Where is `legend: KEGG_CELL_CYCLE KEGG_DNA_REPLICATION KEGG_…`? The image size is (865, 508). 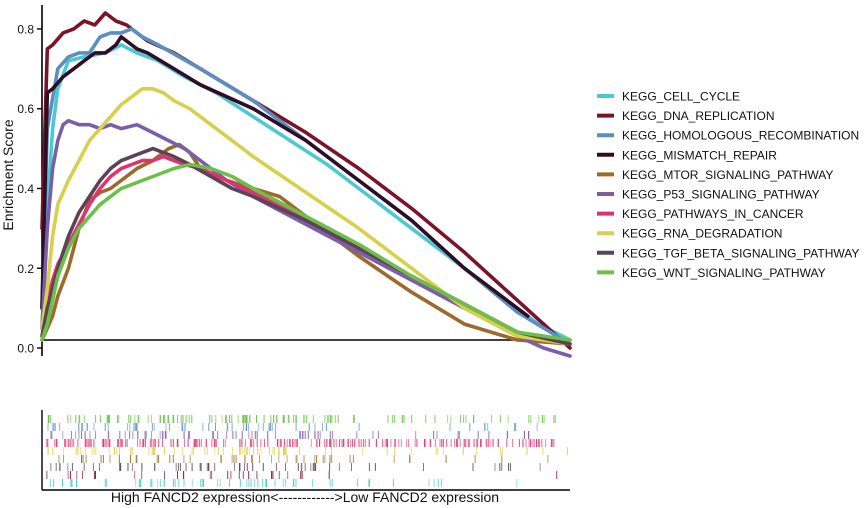
legend: KEGG_CELL_CYCLE KEGG_DNA_REPLICATION KEGG_… is located at coordinates (728, 185).